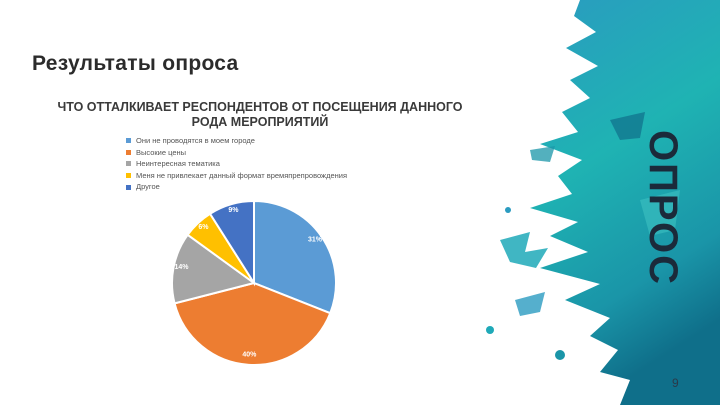 The width and height of the screenshot is (720, 405). Describe the element at coordinates (178, 164) in the screenshot. I see `legend-label: Неинтересная тематика` at that location.